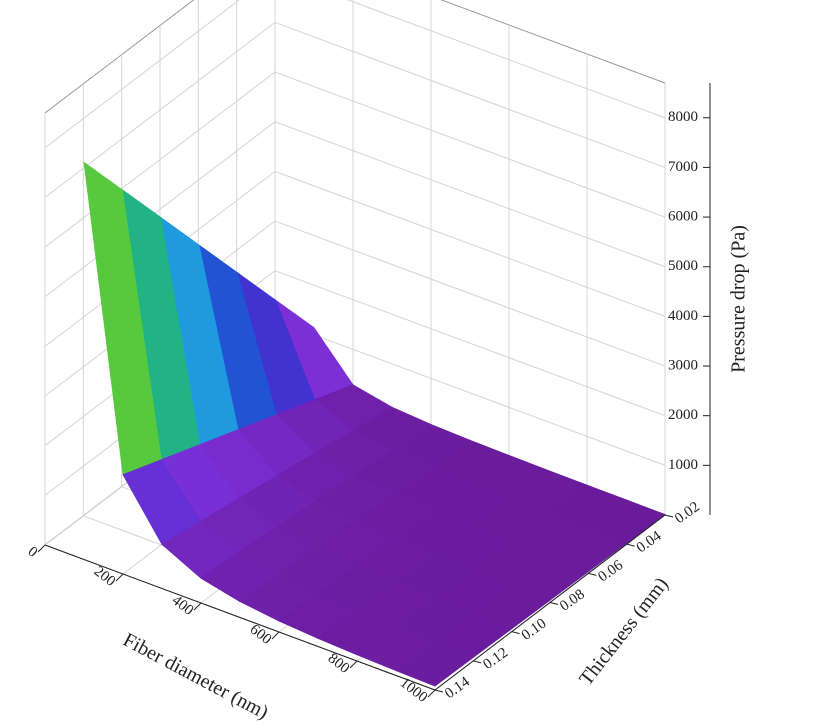 This screenshot has width=830, height=725. What do you see at coordinates (195, 676) in the screenshot?
I see `x-axis-title: Fiber diameter (nm)` at bounding box center [195, 676].